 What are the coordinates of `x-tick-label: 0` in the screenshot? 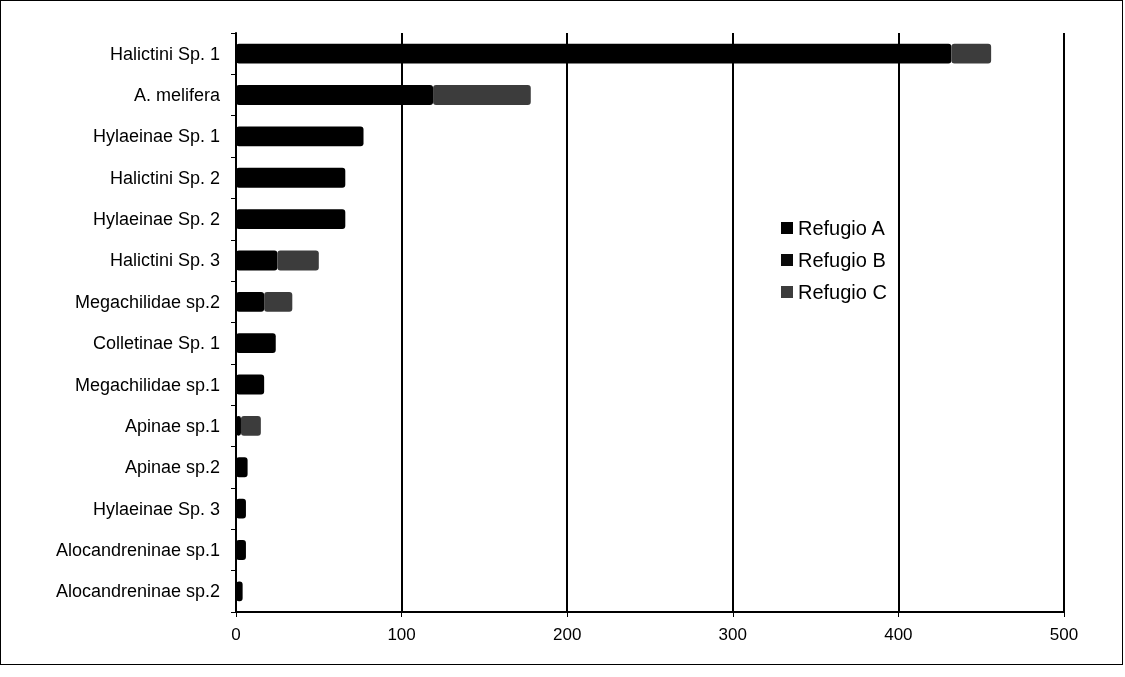 It's located at (236, 634).